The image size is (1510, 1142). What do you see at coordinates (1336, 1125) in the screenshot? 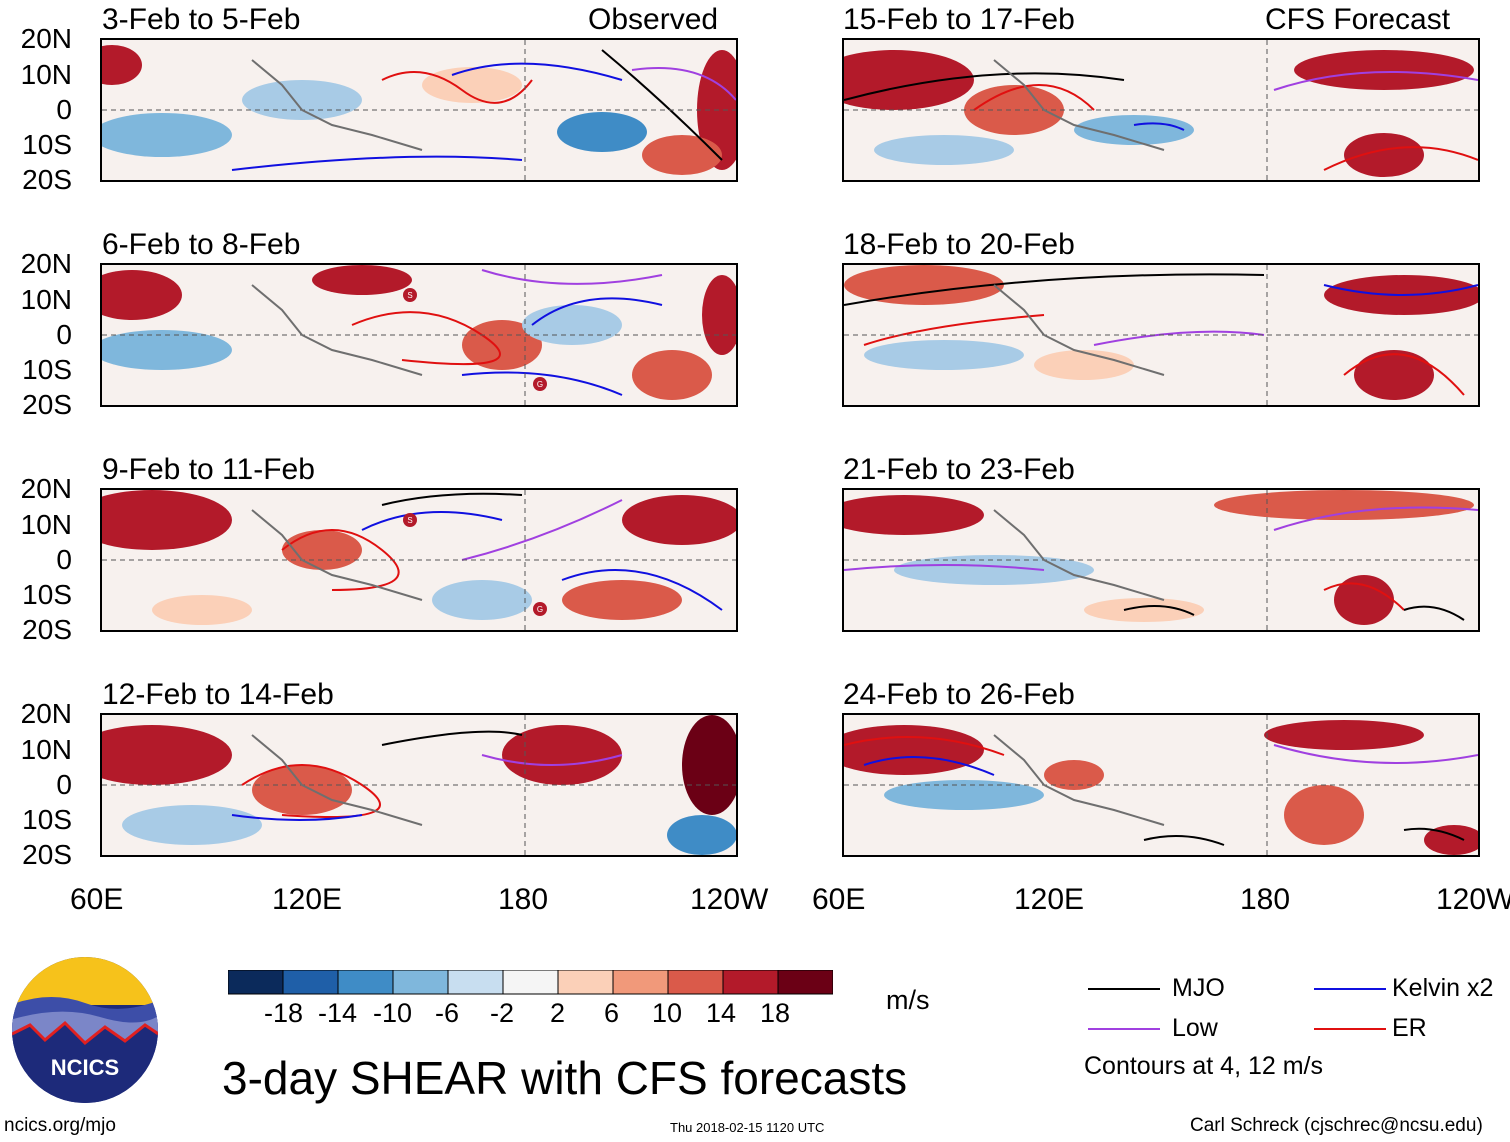
I see `author-credit: Carl Schreck (cjschrec@ncsu.edu)` at bounding box center [1336, 1125].